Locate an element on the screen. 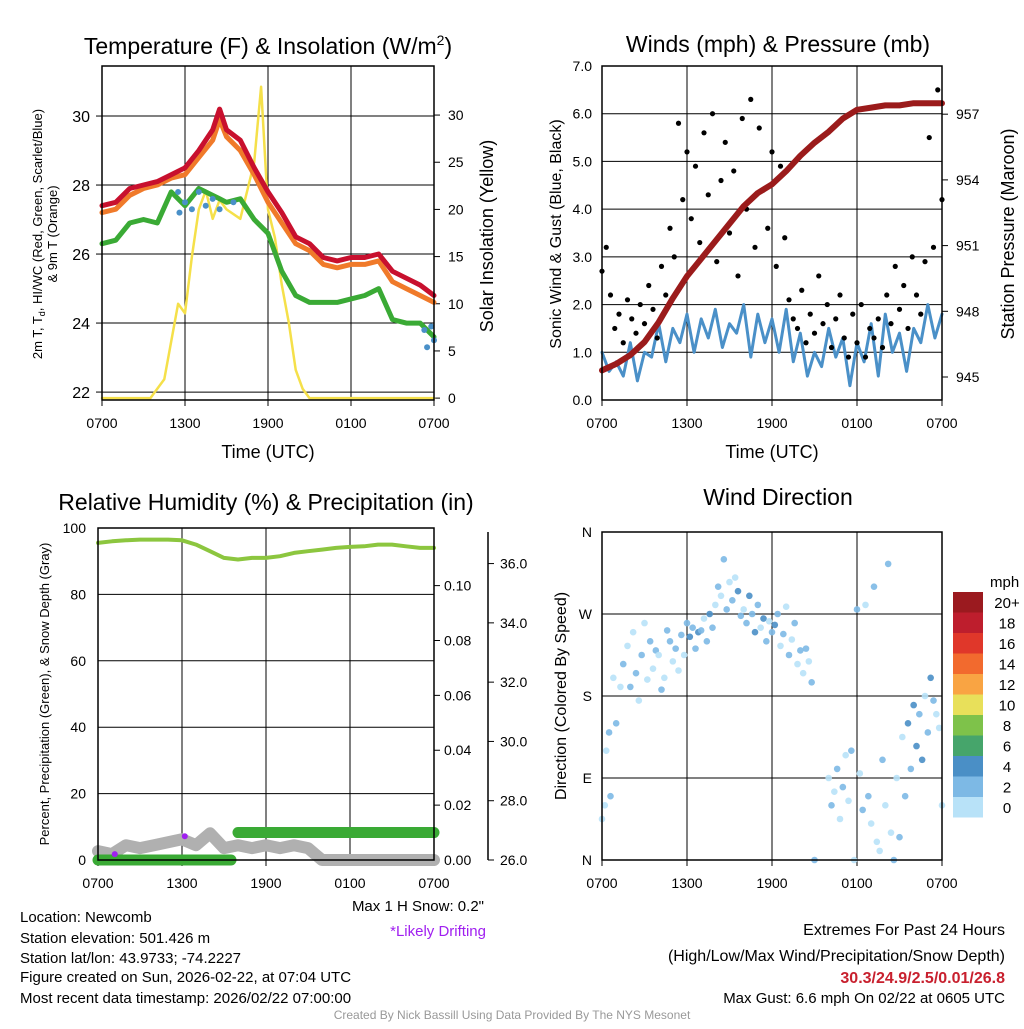 The height and width of the screenshot is (1029, 1024). y-tick-label: N is located at coordinates (587, 860).